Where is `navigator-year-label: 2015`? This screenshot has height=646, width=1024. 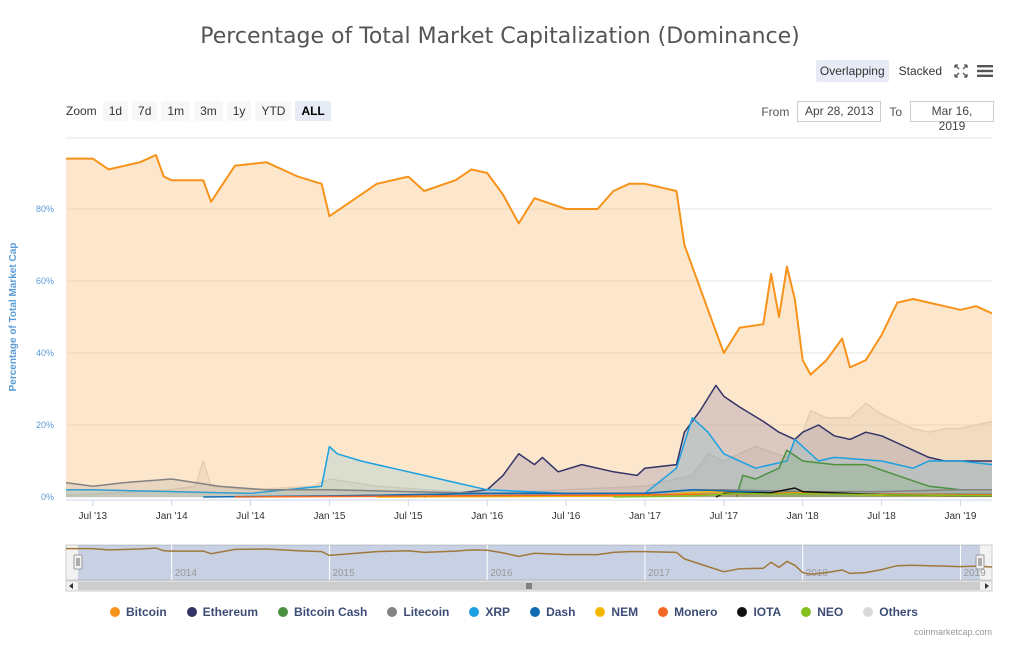 navigator-year-label: 2015 is located at coordinates (343, 573).